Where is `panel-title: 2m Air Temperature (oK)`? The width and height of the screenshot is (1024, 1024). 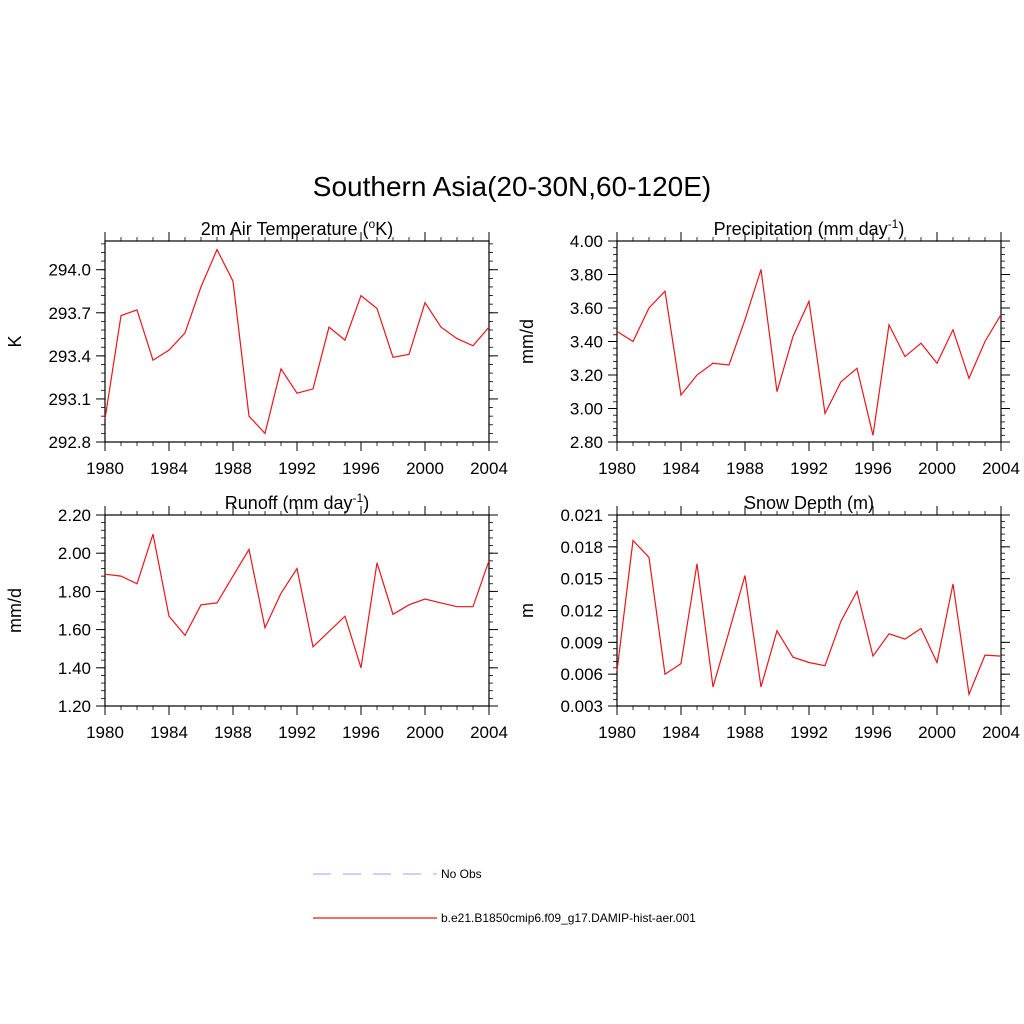 panel-title: 2m Air Temperature (oK) is located at coordinates (297, 228).